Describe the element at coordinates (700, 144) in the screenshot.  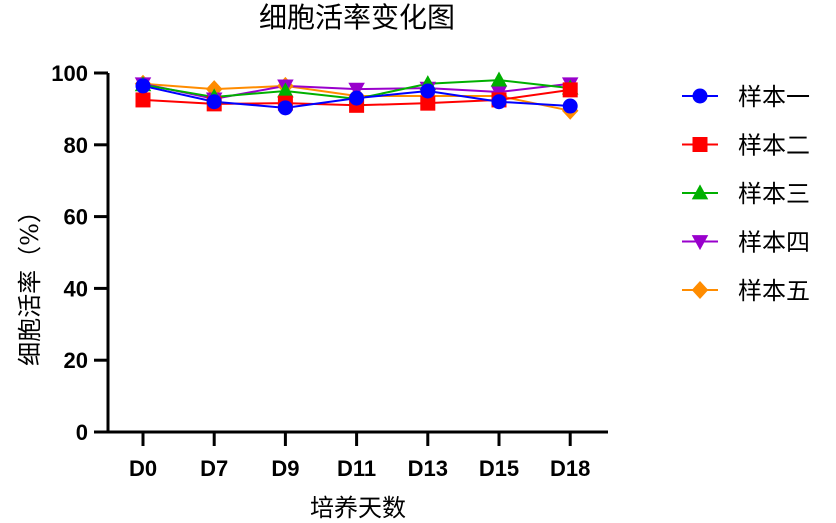
I see `square-marker-icon` at that location.